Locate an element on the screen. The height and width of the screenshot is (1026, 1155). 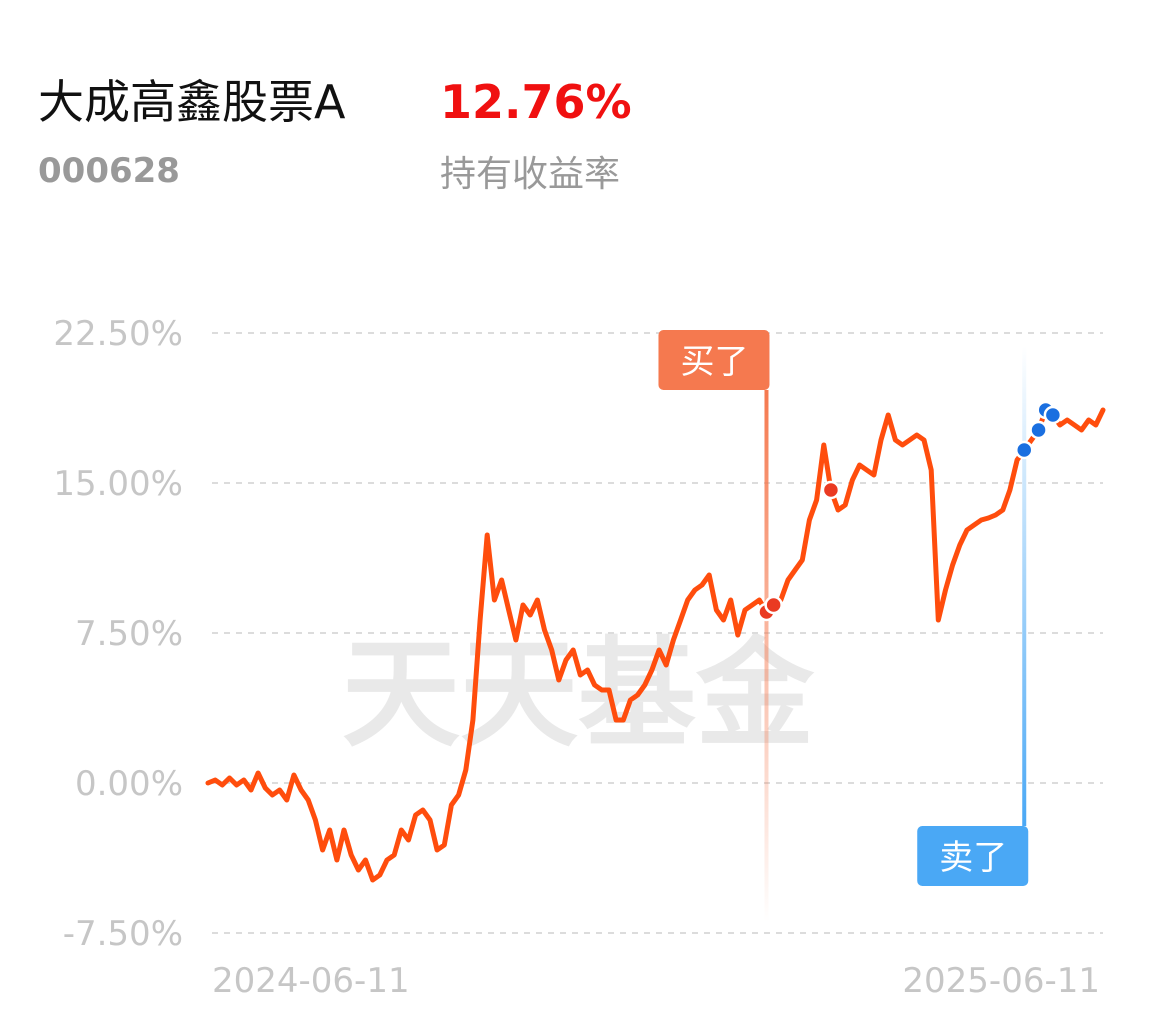
sell-flag-line is located at coordinates (1024, 586).